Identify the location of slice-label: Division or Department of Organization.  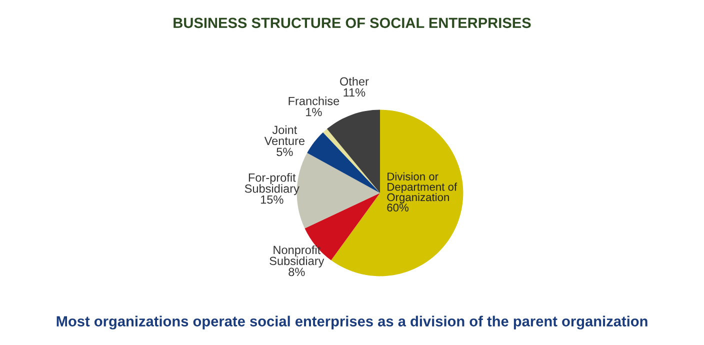
(422, 188).